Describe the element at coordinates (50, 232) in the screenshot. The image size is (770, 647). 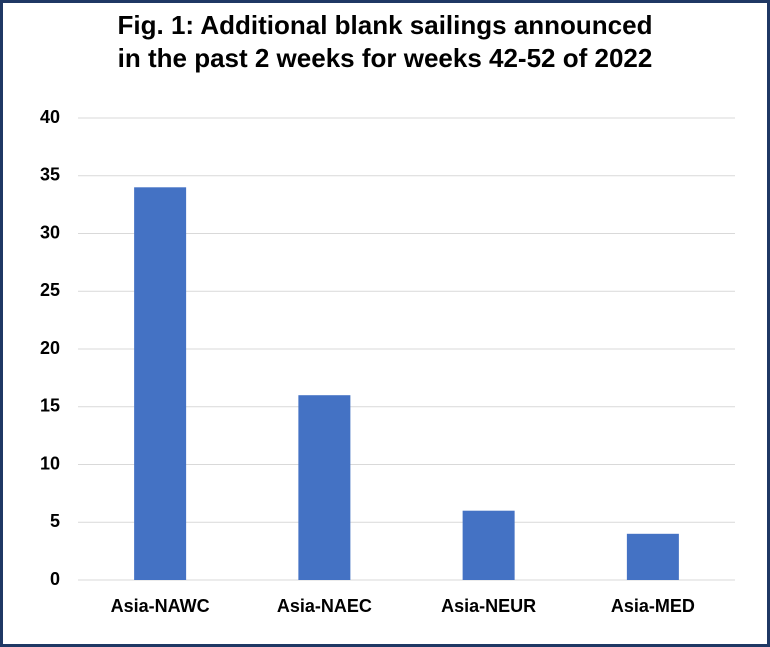
I see `y-tick-label: 30` at that location.